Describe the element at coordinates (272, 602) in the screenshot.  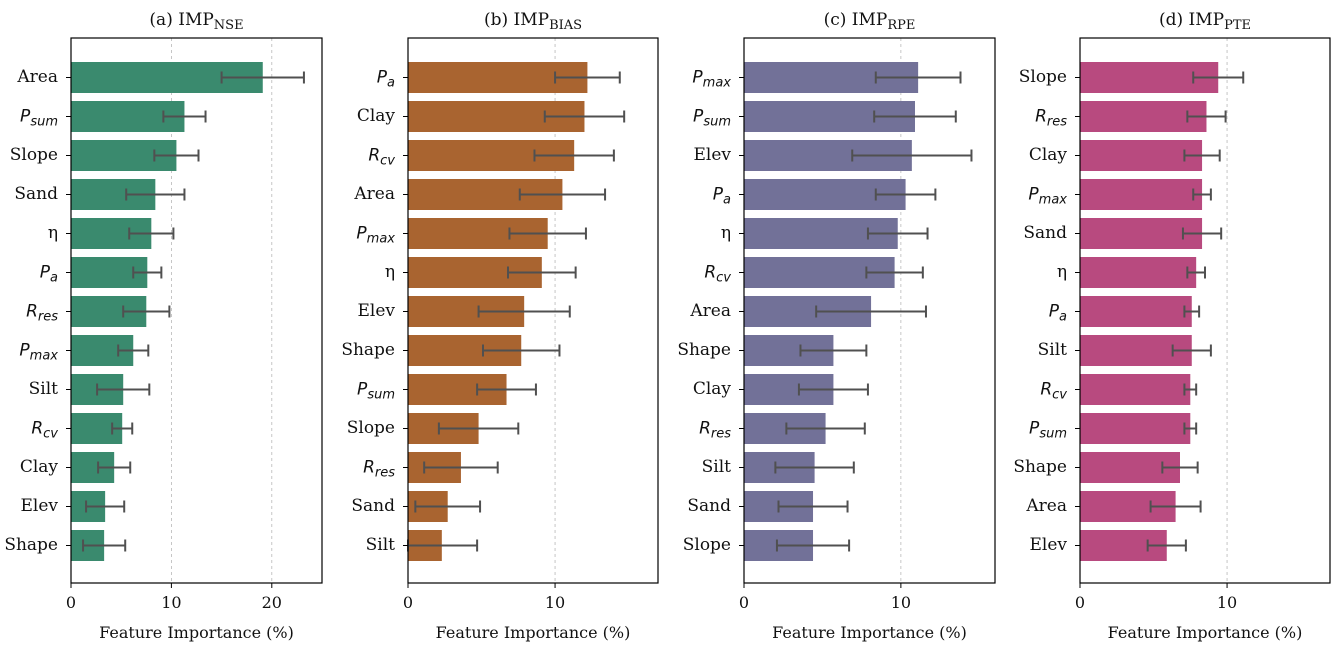
I see `x-tick-label: 20` at that location.